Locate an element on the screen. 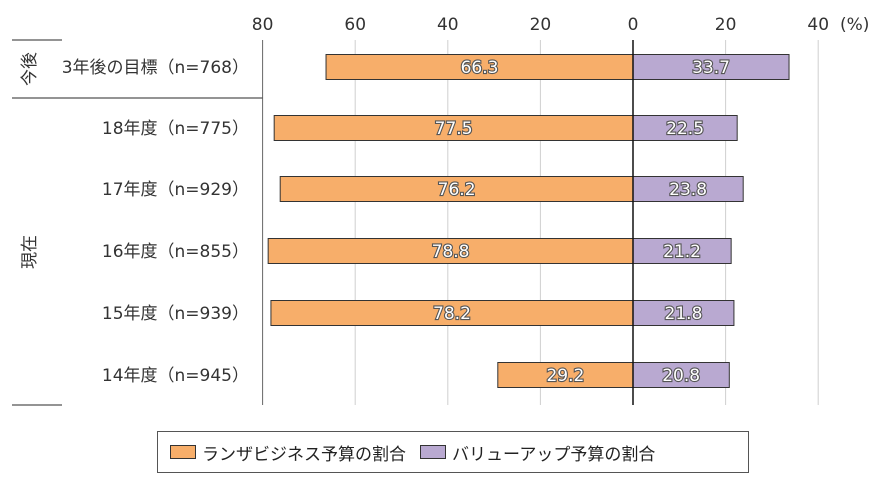  legend-item-run: ランザビジネス予算の割合 is located at coordinates (288, 452).